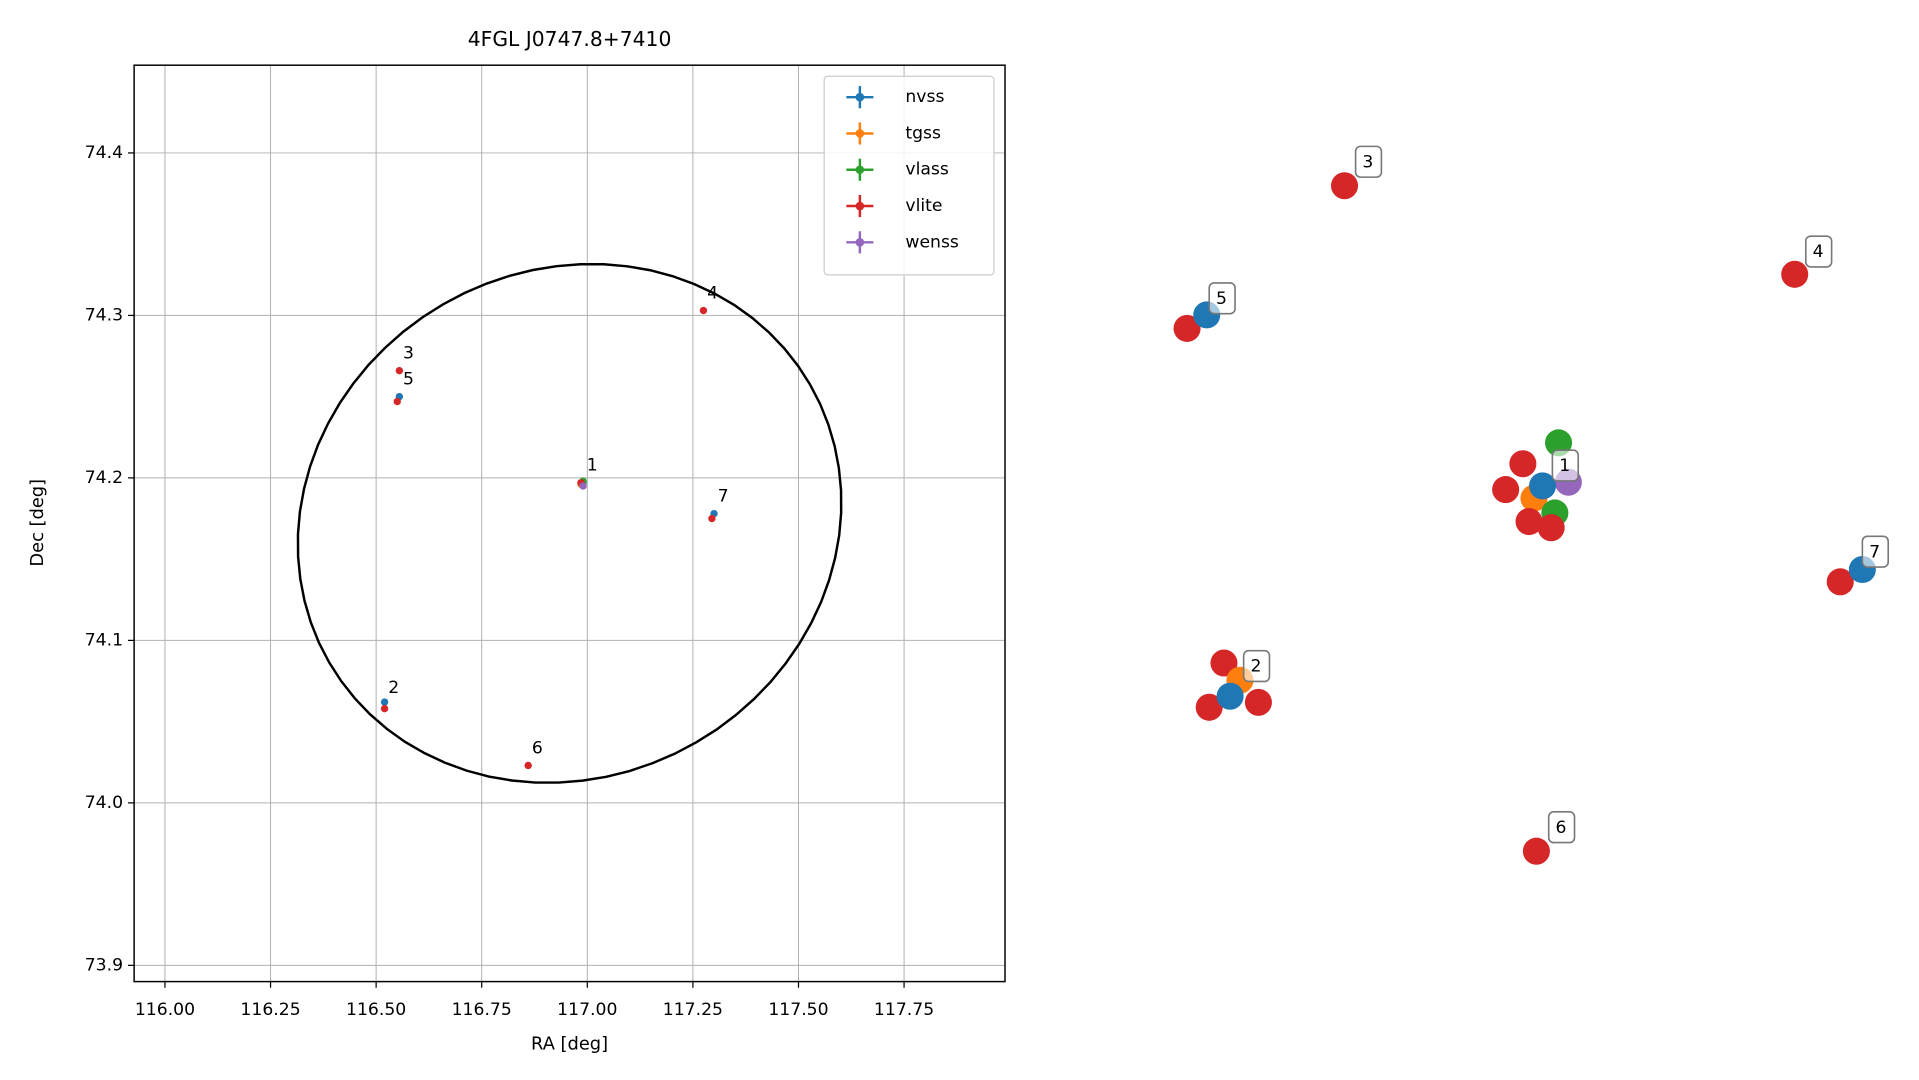 This screenshot has height=1080, width=1919. Describe the element at coordinates (408, 379) in the screenshot. I see `point-annotation: 5` at that location.